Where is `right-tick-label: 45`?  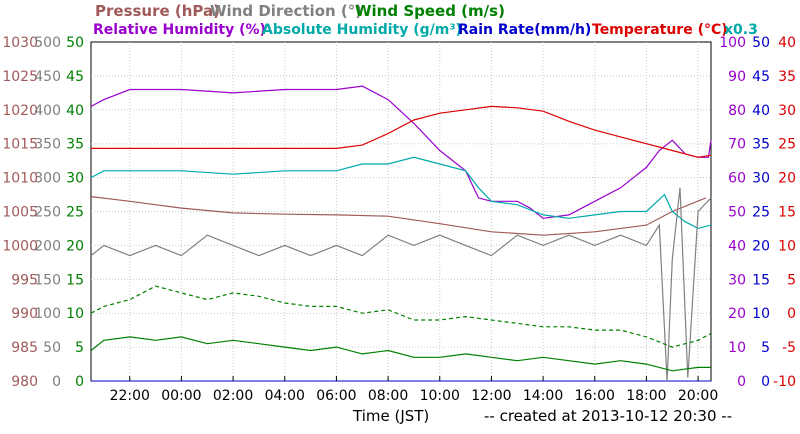
right-tick-label: 45 is located at coordinates (761, 77).